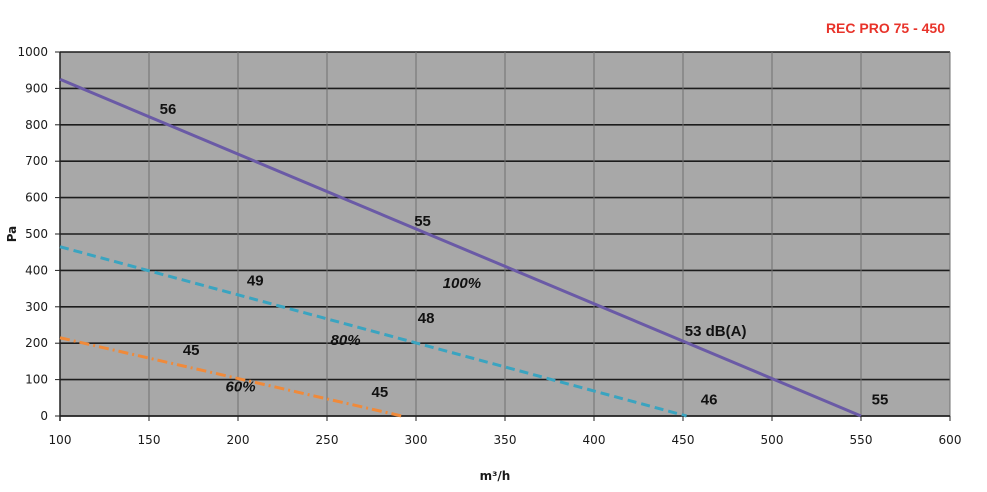 This screenshot has width=987, height=492. What do you see at coordinates (861, 440) in the screenshot?
I see `x-tick-label: 550` at bounding box center [861, 440].